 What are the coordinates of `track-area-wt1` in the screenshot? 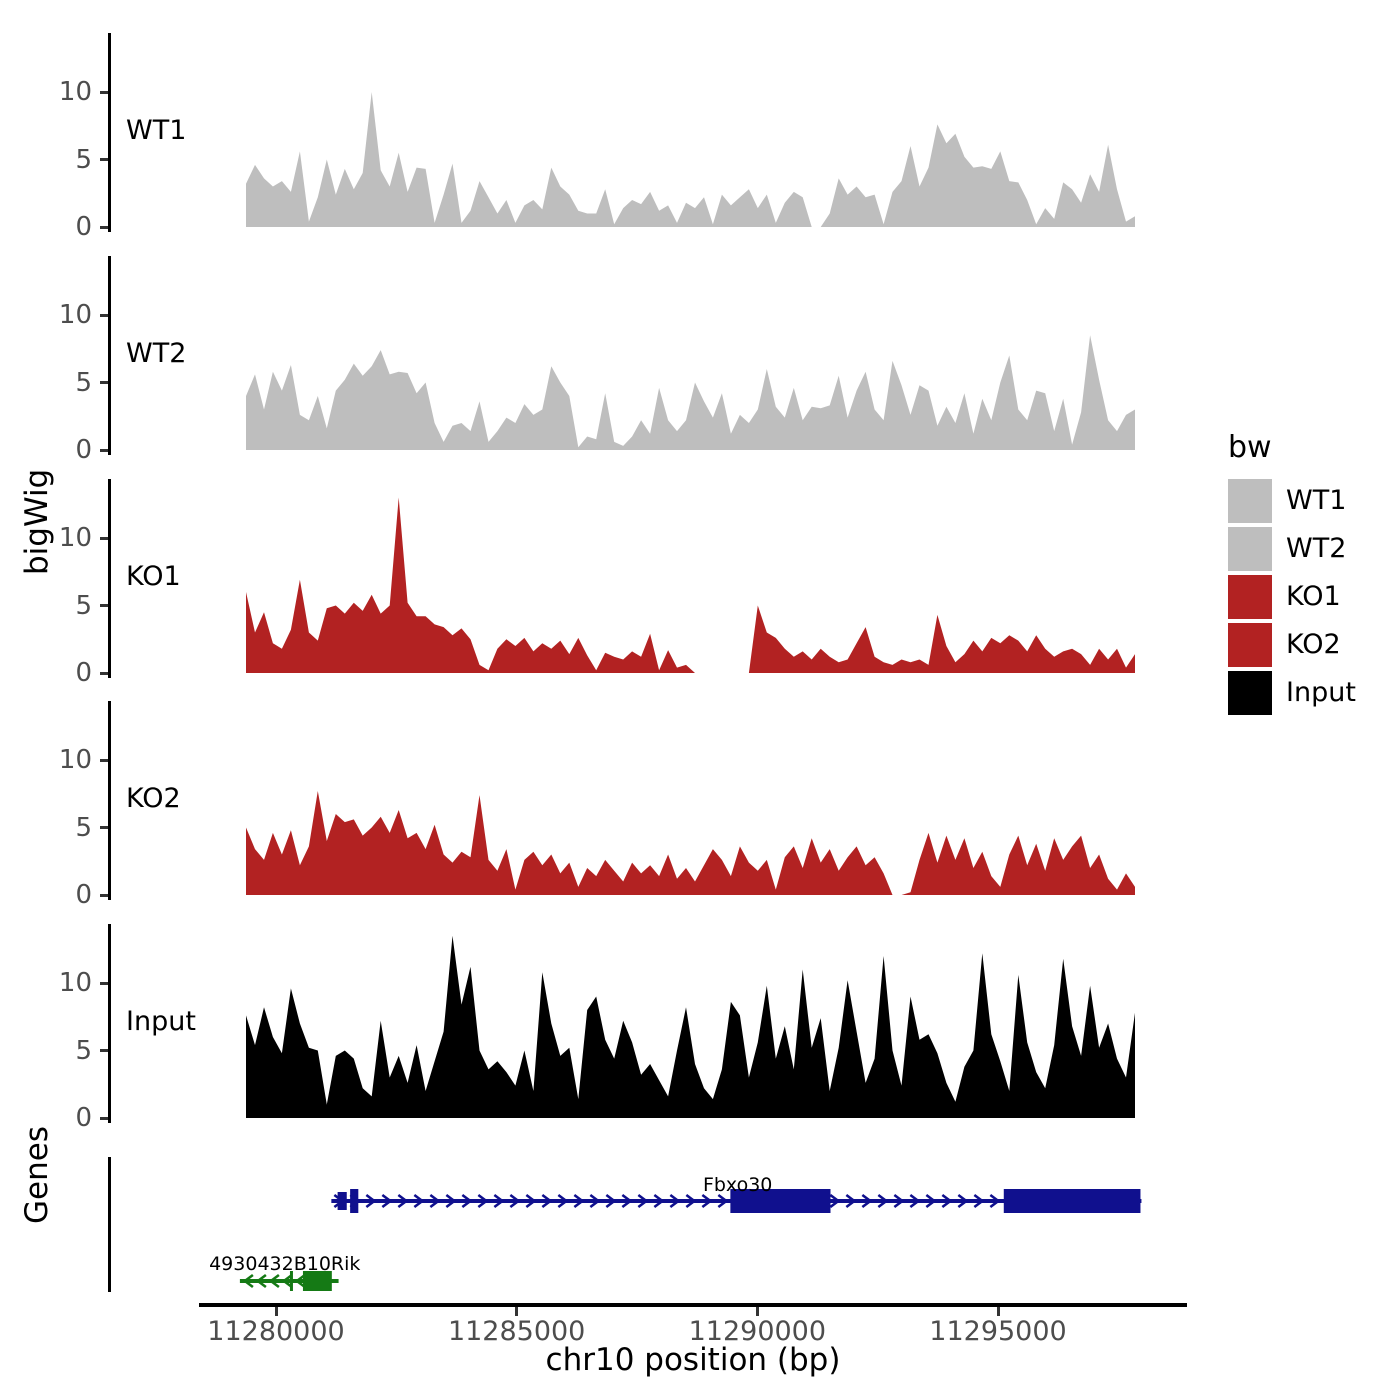 It's located at (690, 159).